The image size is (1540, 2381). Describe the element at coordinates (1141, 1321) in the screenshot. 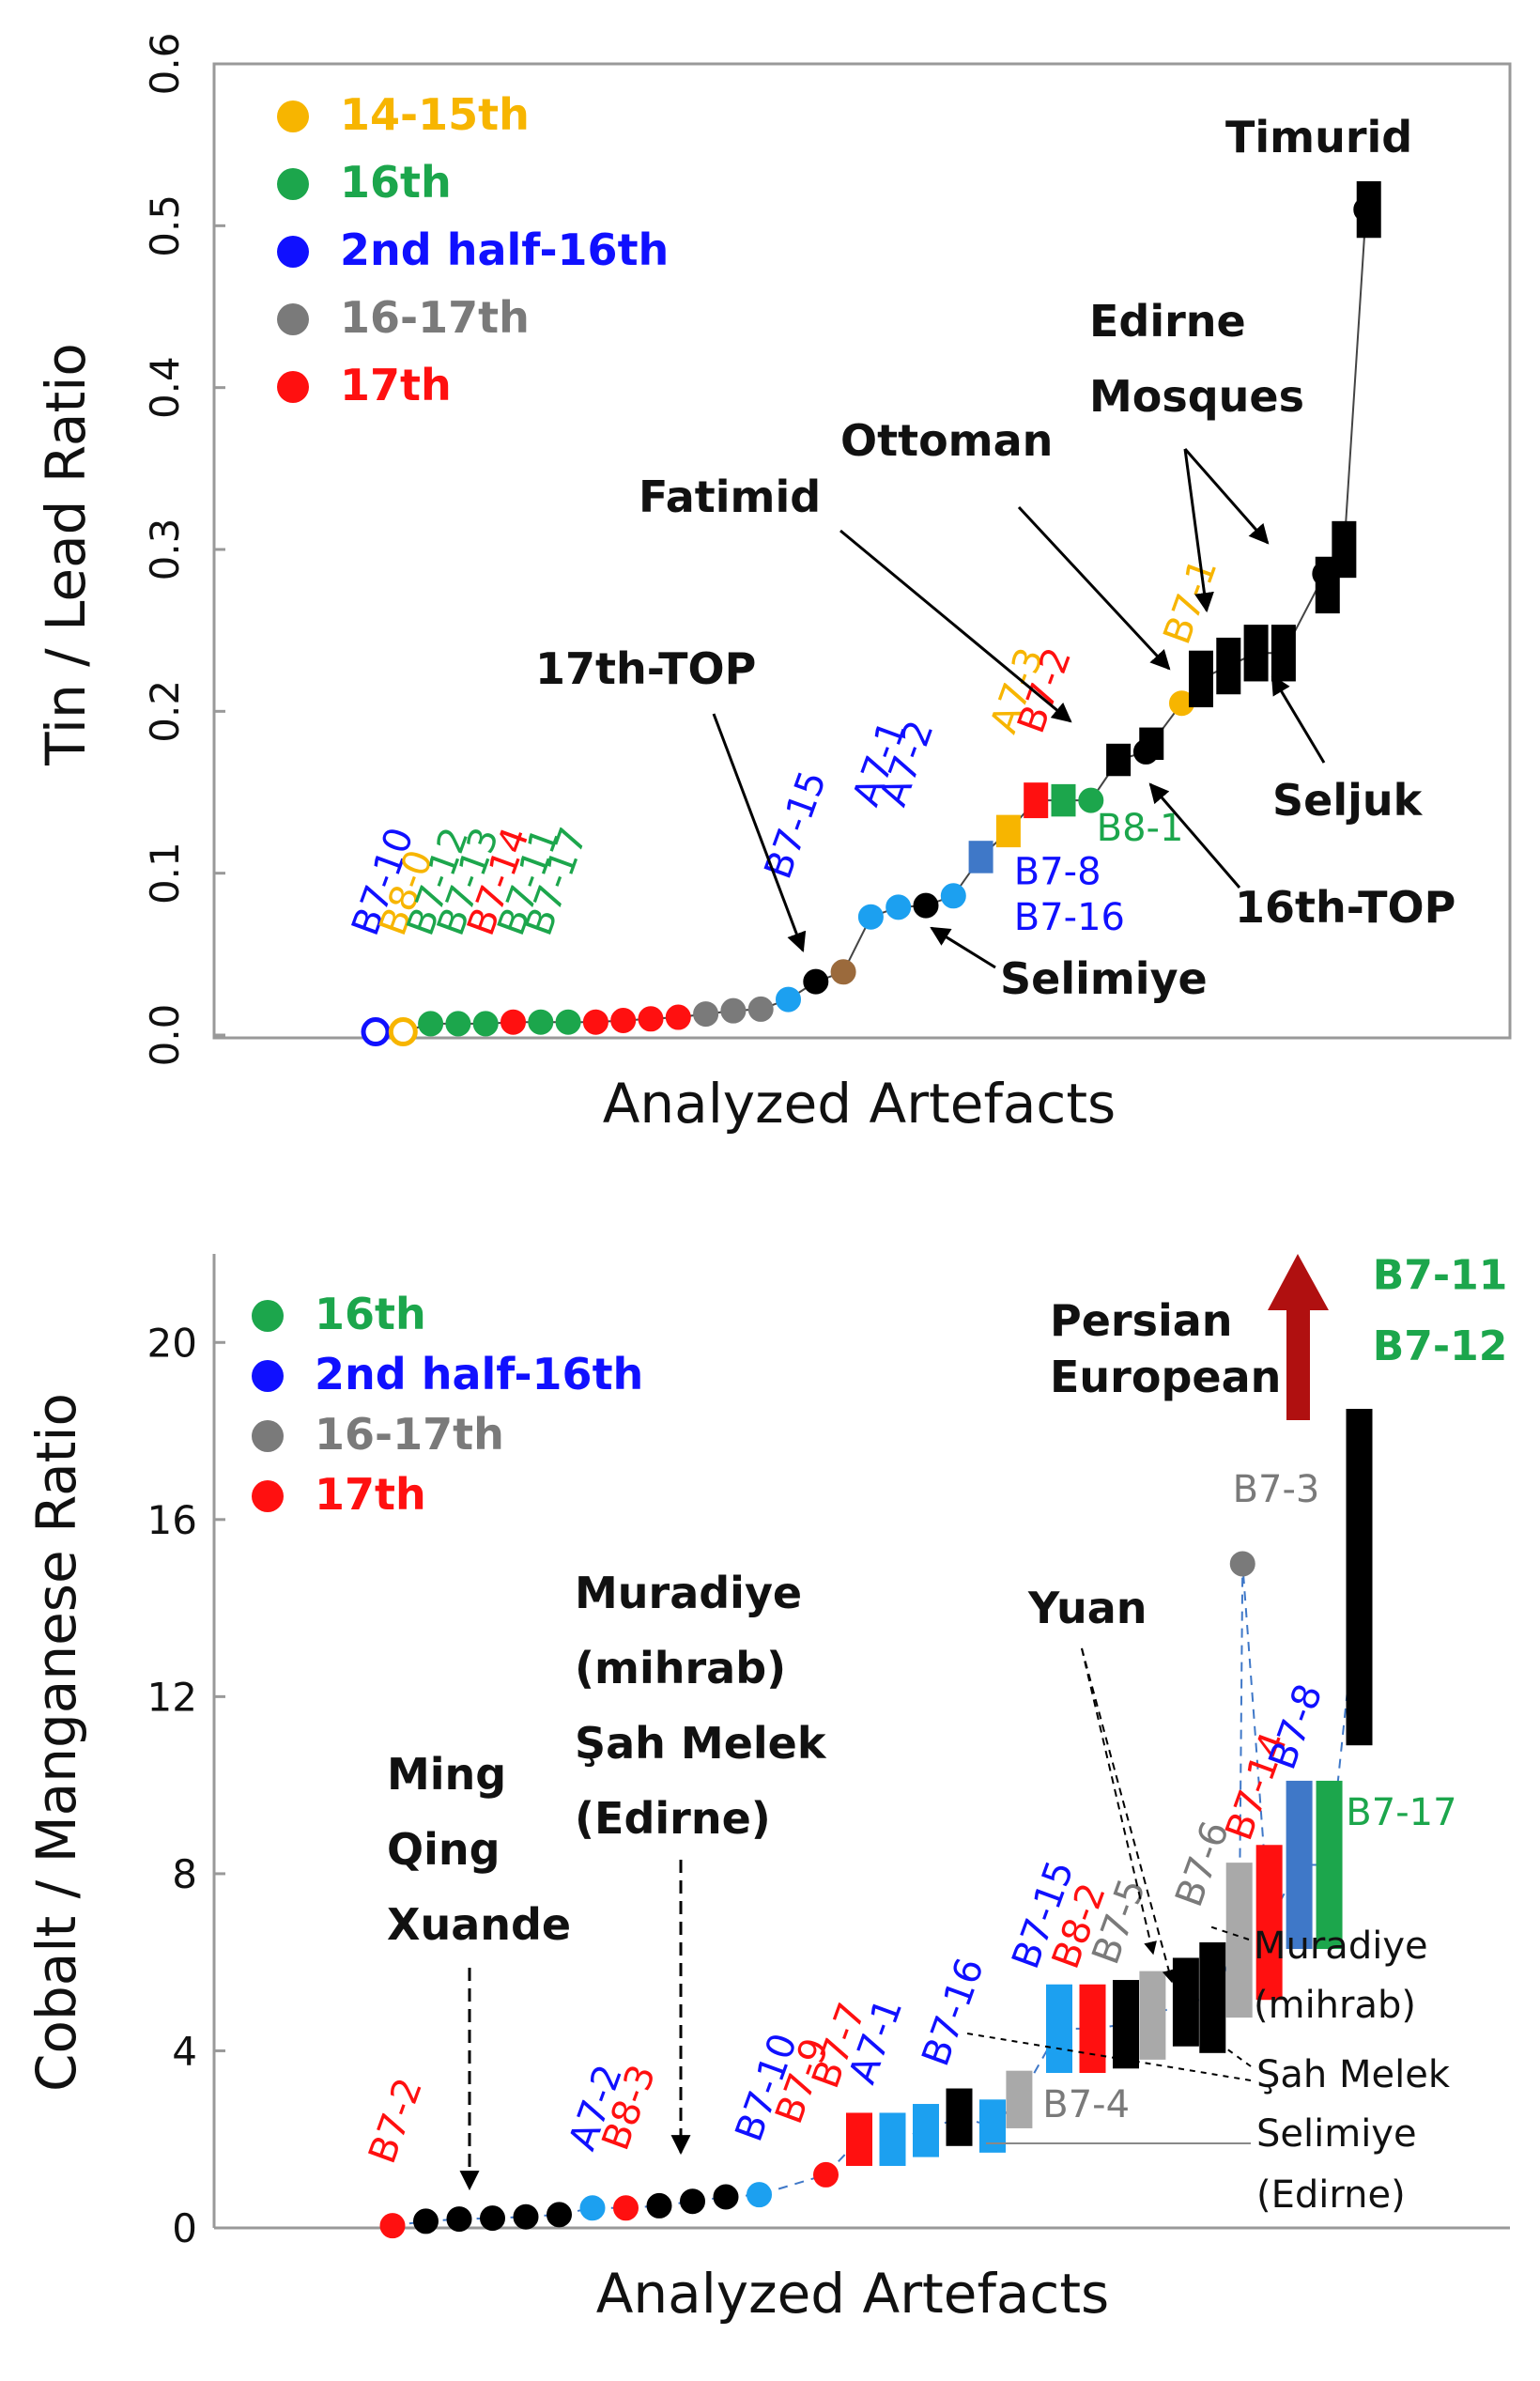

I see `annotation-persian: Persian` at that location.